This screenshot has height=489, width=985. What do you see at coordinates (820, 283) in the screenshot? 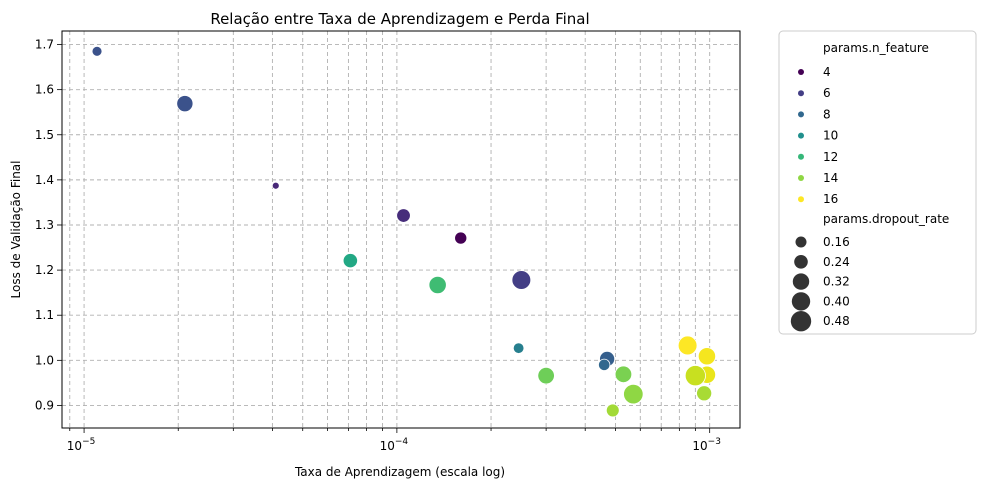
I see `legend-size-items: 0.16 0.24 0.32 0.40 0.48` at bounding box center [820, 283].